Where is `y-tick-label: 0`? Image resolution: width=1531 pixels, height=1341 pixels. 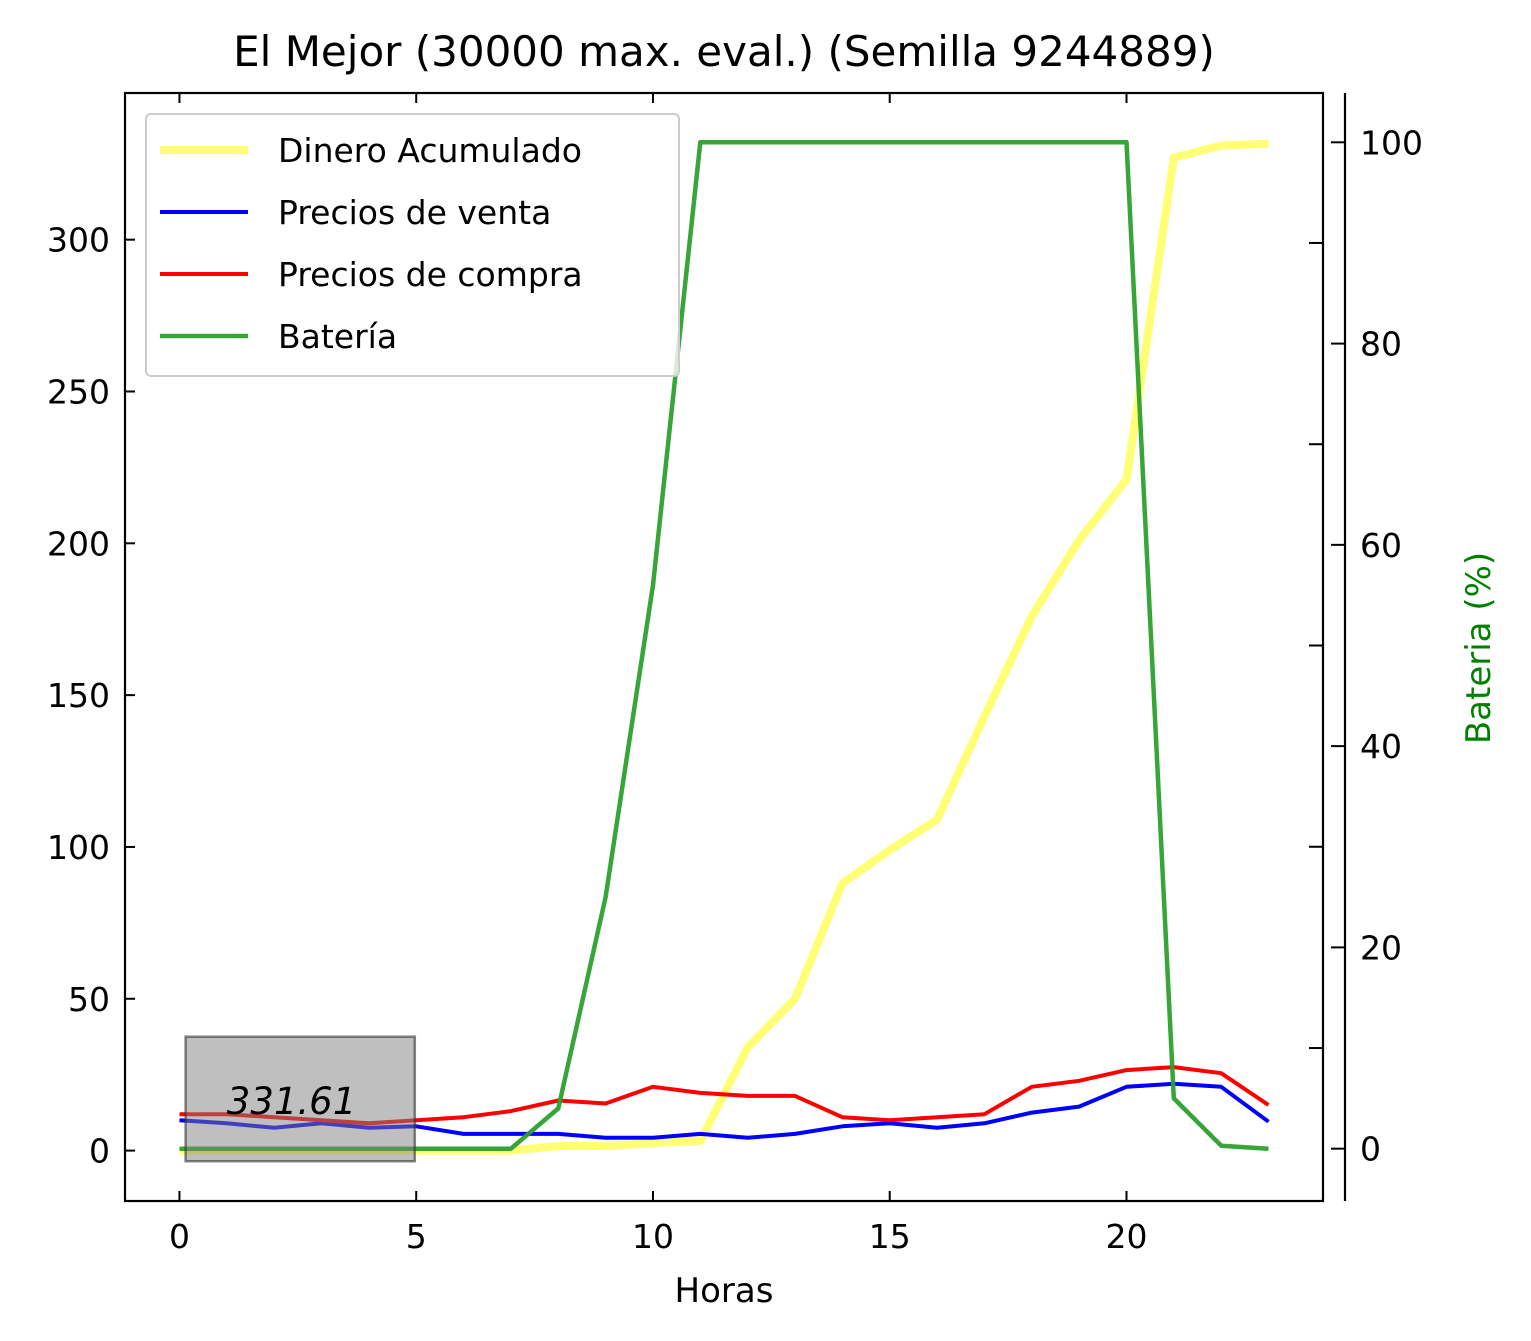
y-tick-label: 0 is located at coordinates (99, 1151).